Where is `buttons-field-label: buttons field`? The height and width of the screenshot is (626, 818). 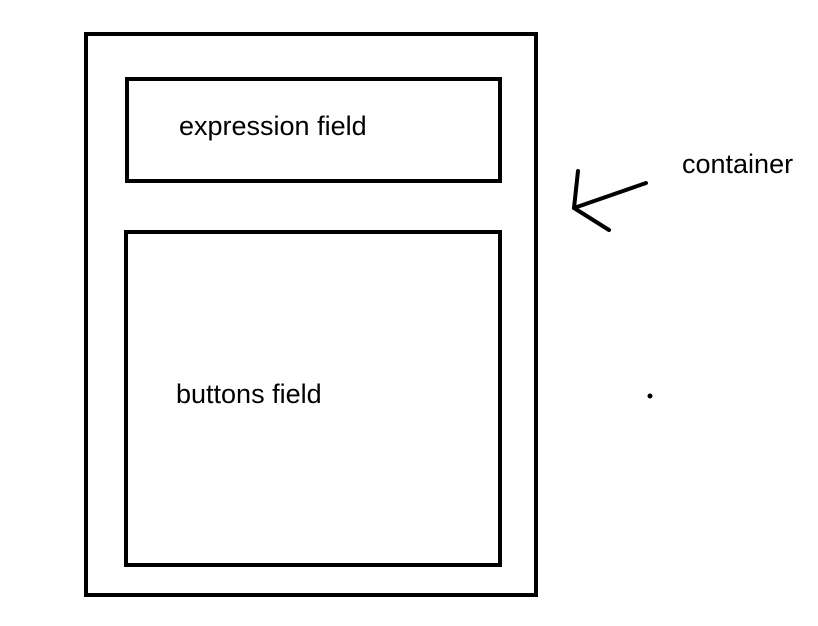
buttons-field-label: buttons field is located at coordinates (249, 394).